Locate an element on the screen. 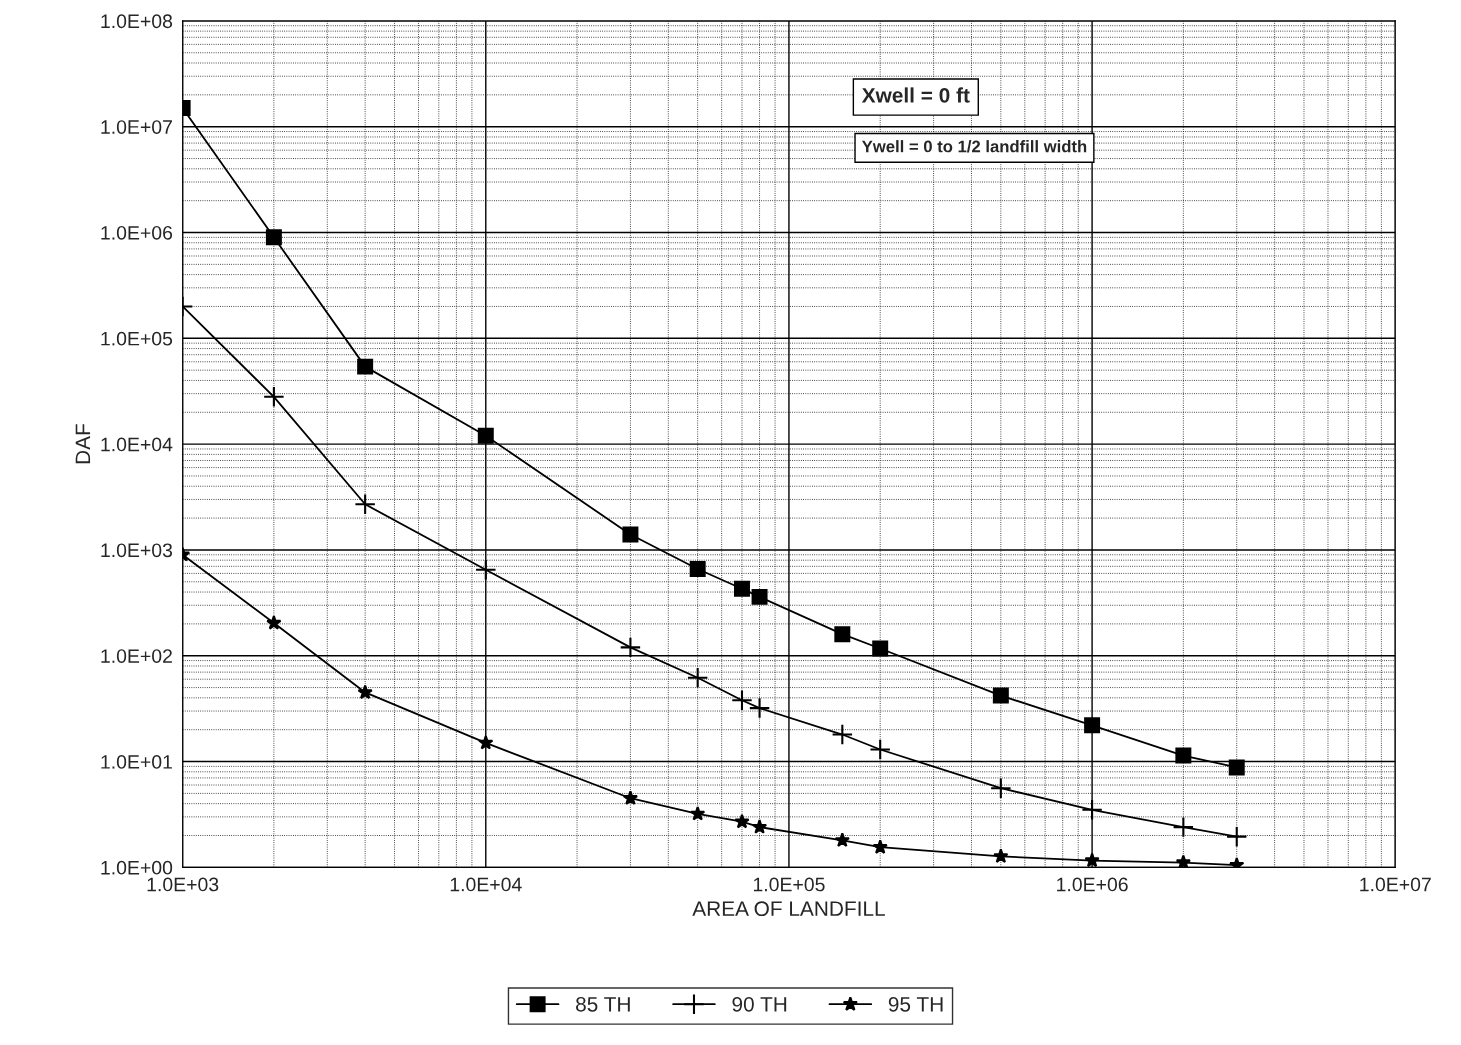  y-tick-label: 1.0E+08 is located at coordinates (137, 21).